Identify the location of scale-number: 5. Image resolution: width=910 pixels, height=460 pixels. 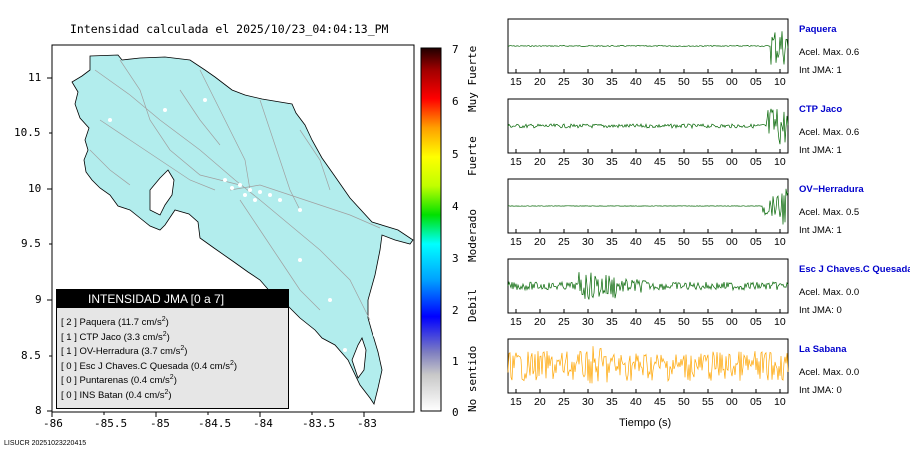
(455, 154).